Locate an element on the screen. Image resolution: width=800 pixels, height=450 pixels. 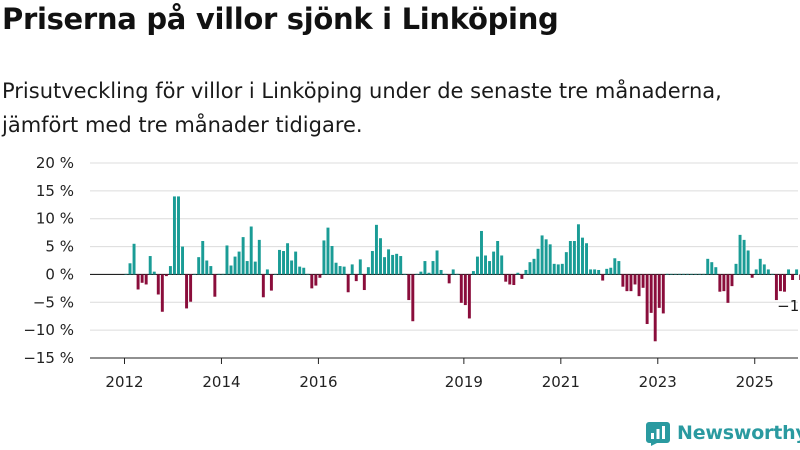
x-tick-label: 2019 is located at coordinates (464, 381).